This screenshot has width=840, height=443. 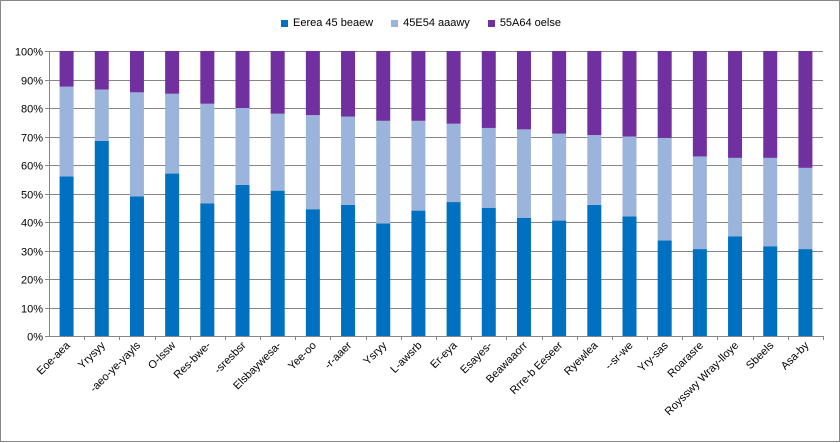 I want to click on x-tick-label: Ryewlea, so click(x=581, y=358).